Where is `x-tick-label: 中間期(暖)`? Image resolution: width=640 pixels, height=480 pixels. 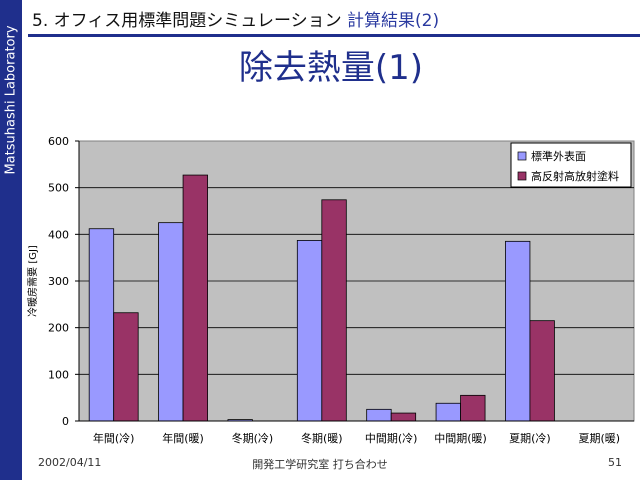 x-tick-label: 中間期(暖) is located at coordinates (460, 438).